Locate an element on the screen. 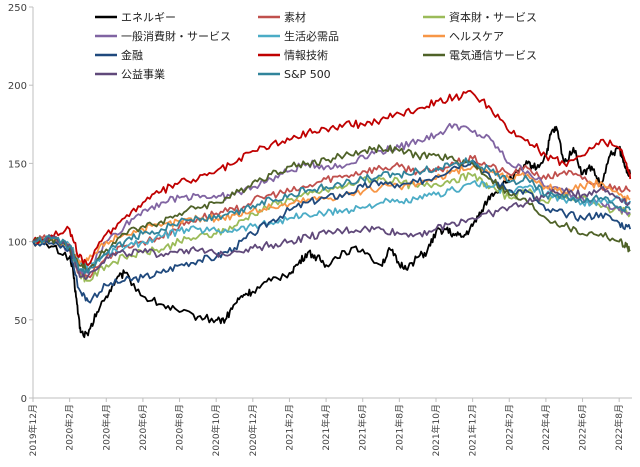 This screenshot has width=640, height=467. legend-label: 素材 is located at coordinates (295, 17).